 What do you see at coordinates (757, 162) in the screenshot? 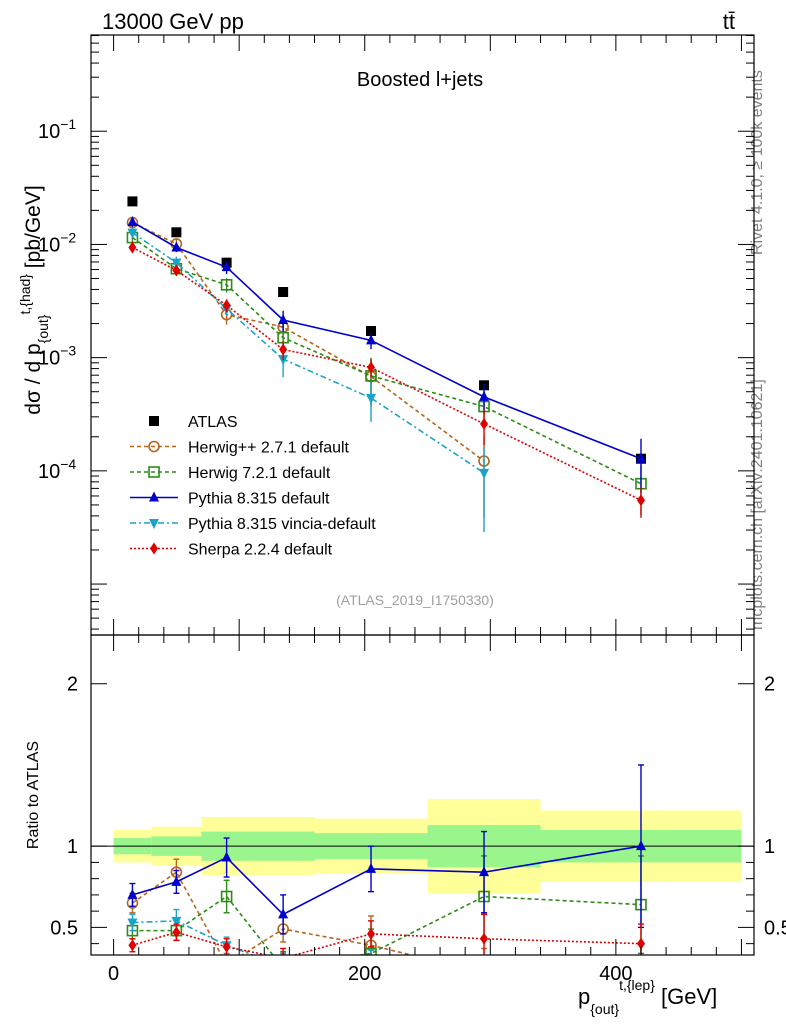
I see `rivet-version-label: Rivet 4.1.0, ≥ 100k events` at bounding box center [757, 162].